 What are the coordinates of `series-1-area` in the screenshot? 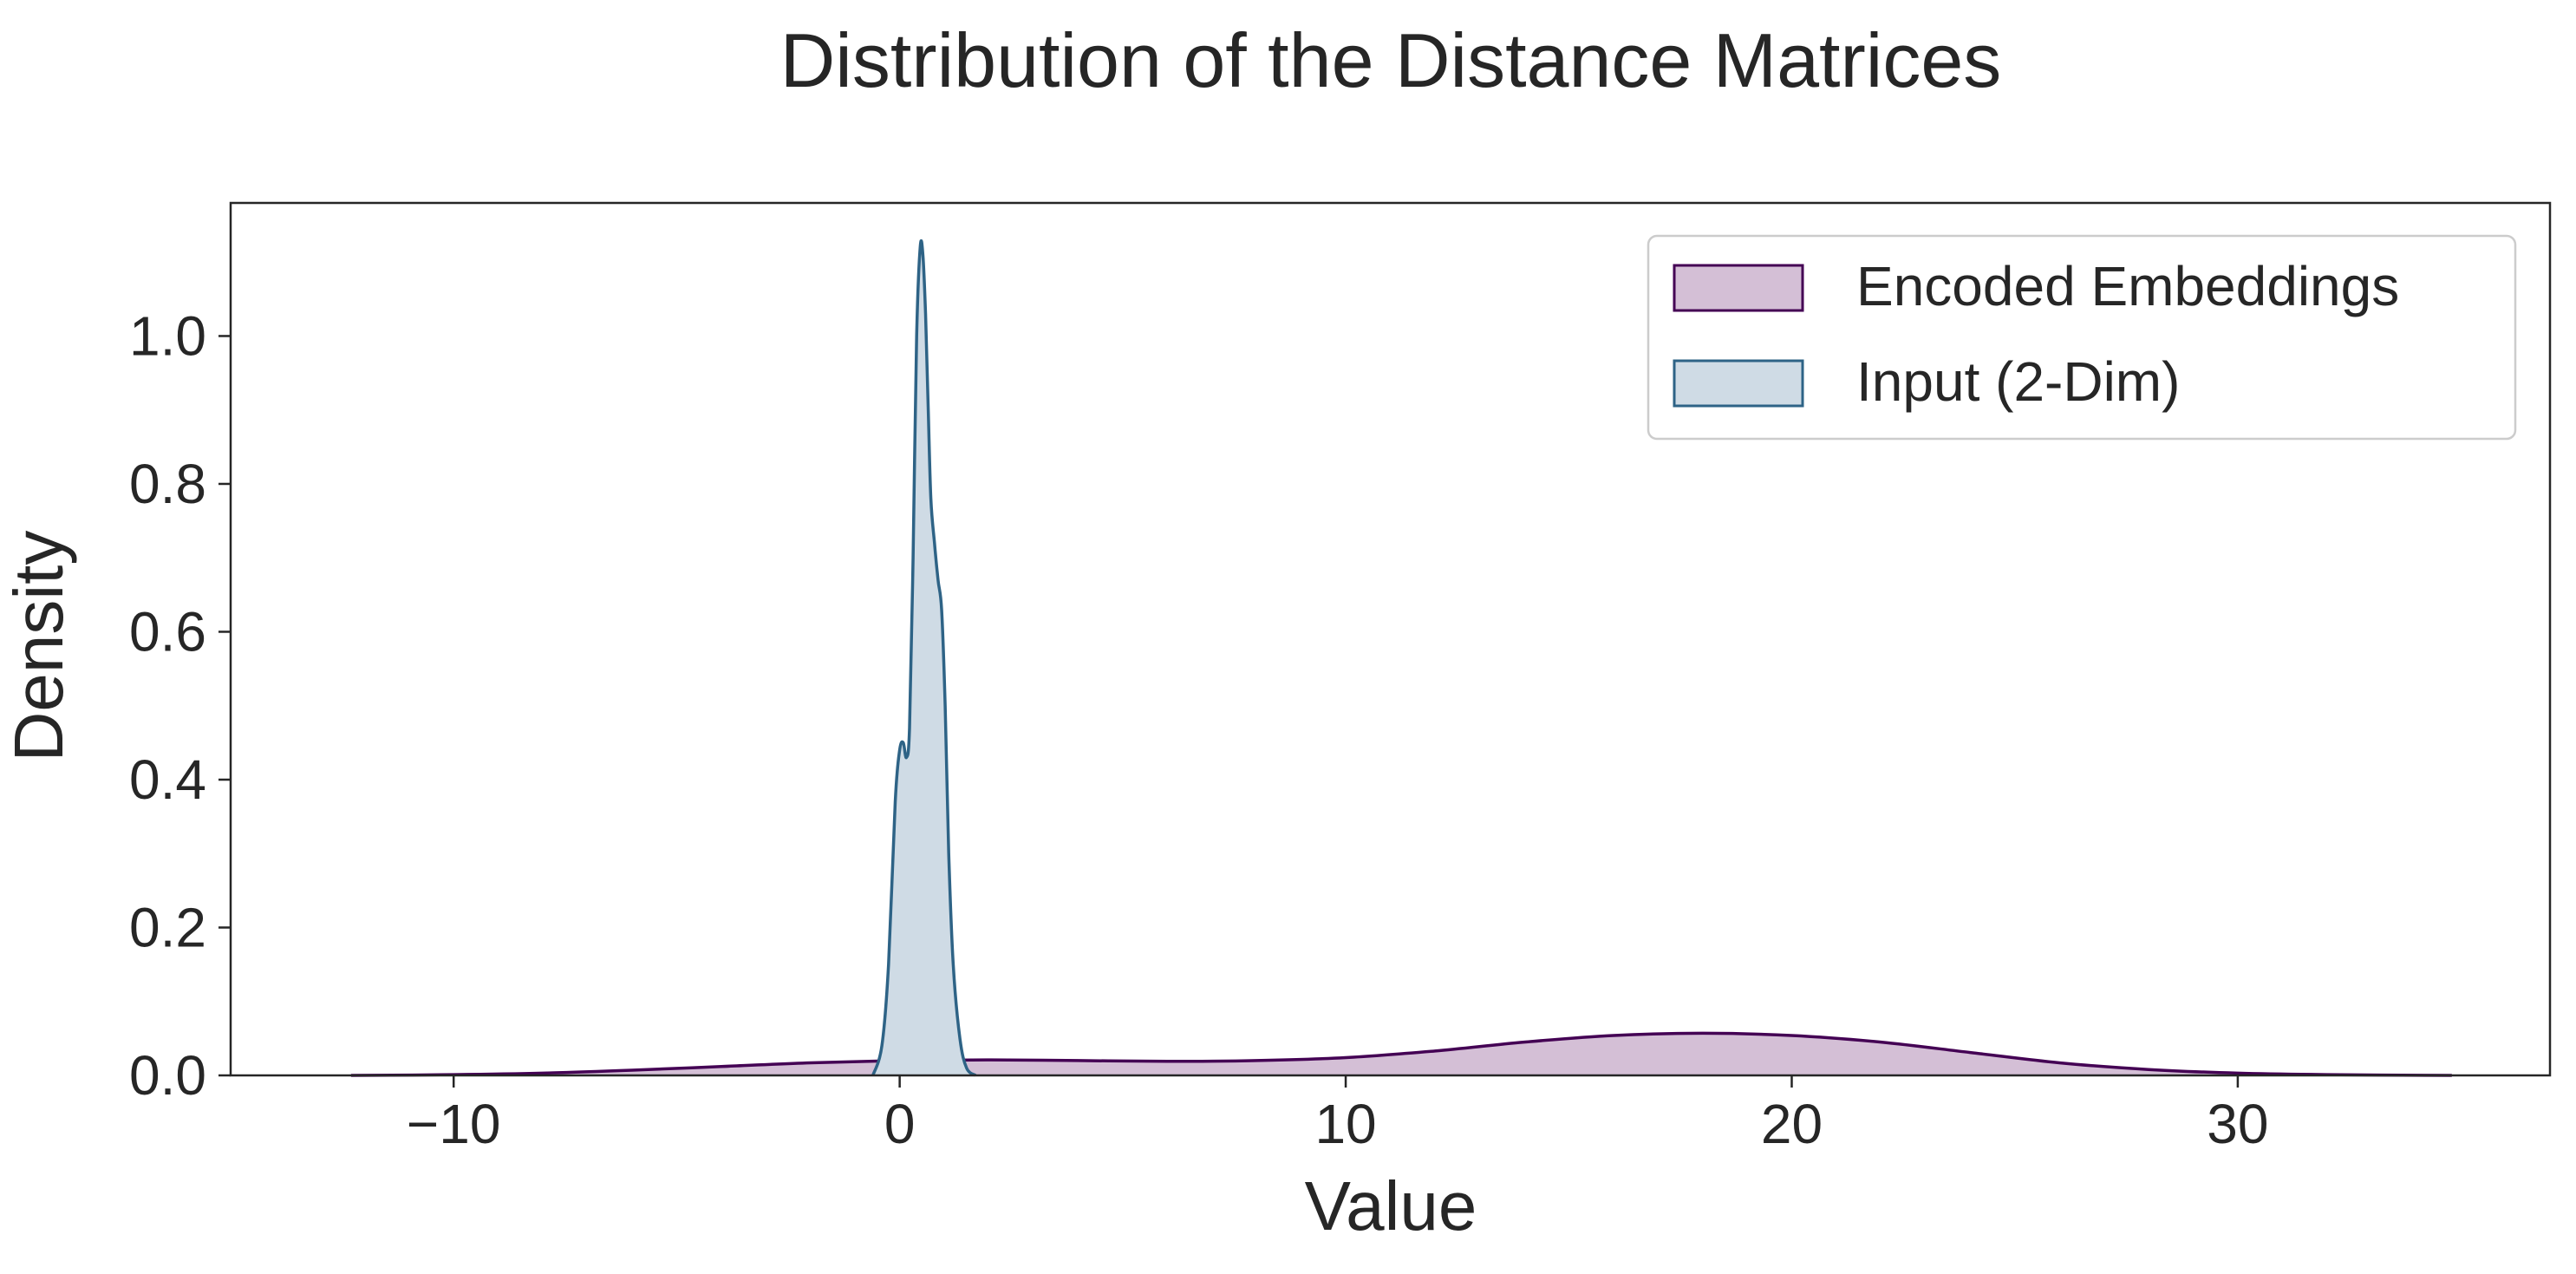 It's located at (924, 657).